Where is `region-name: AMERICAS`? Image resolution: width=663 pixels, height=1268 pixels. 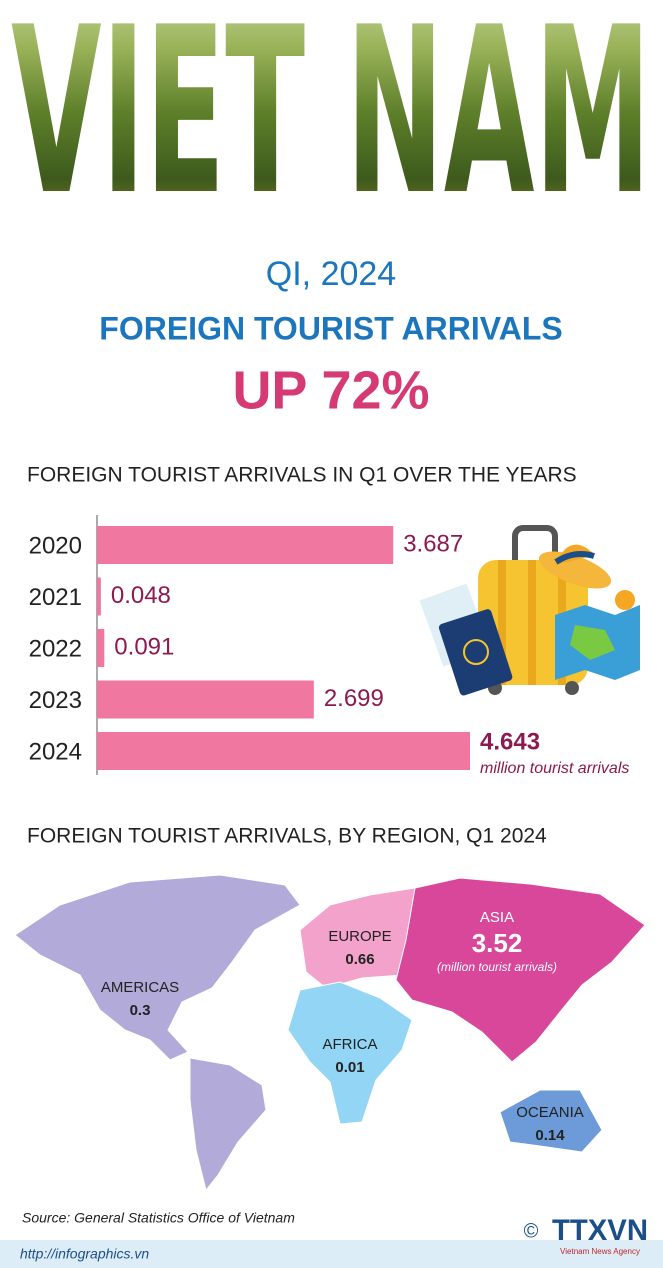
region-name: AMERICAS is located at coordinates (140, 987).